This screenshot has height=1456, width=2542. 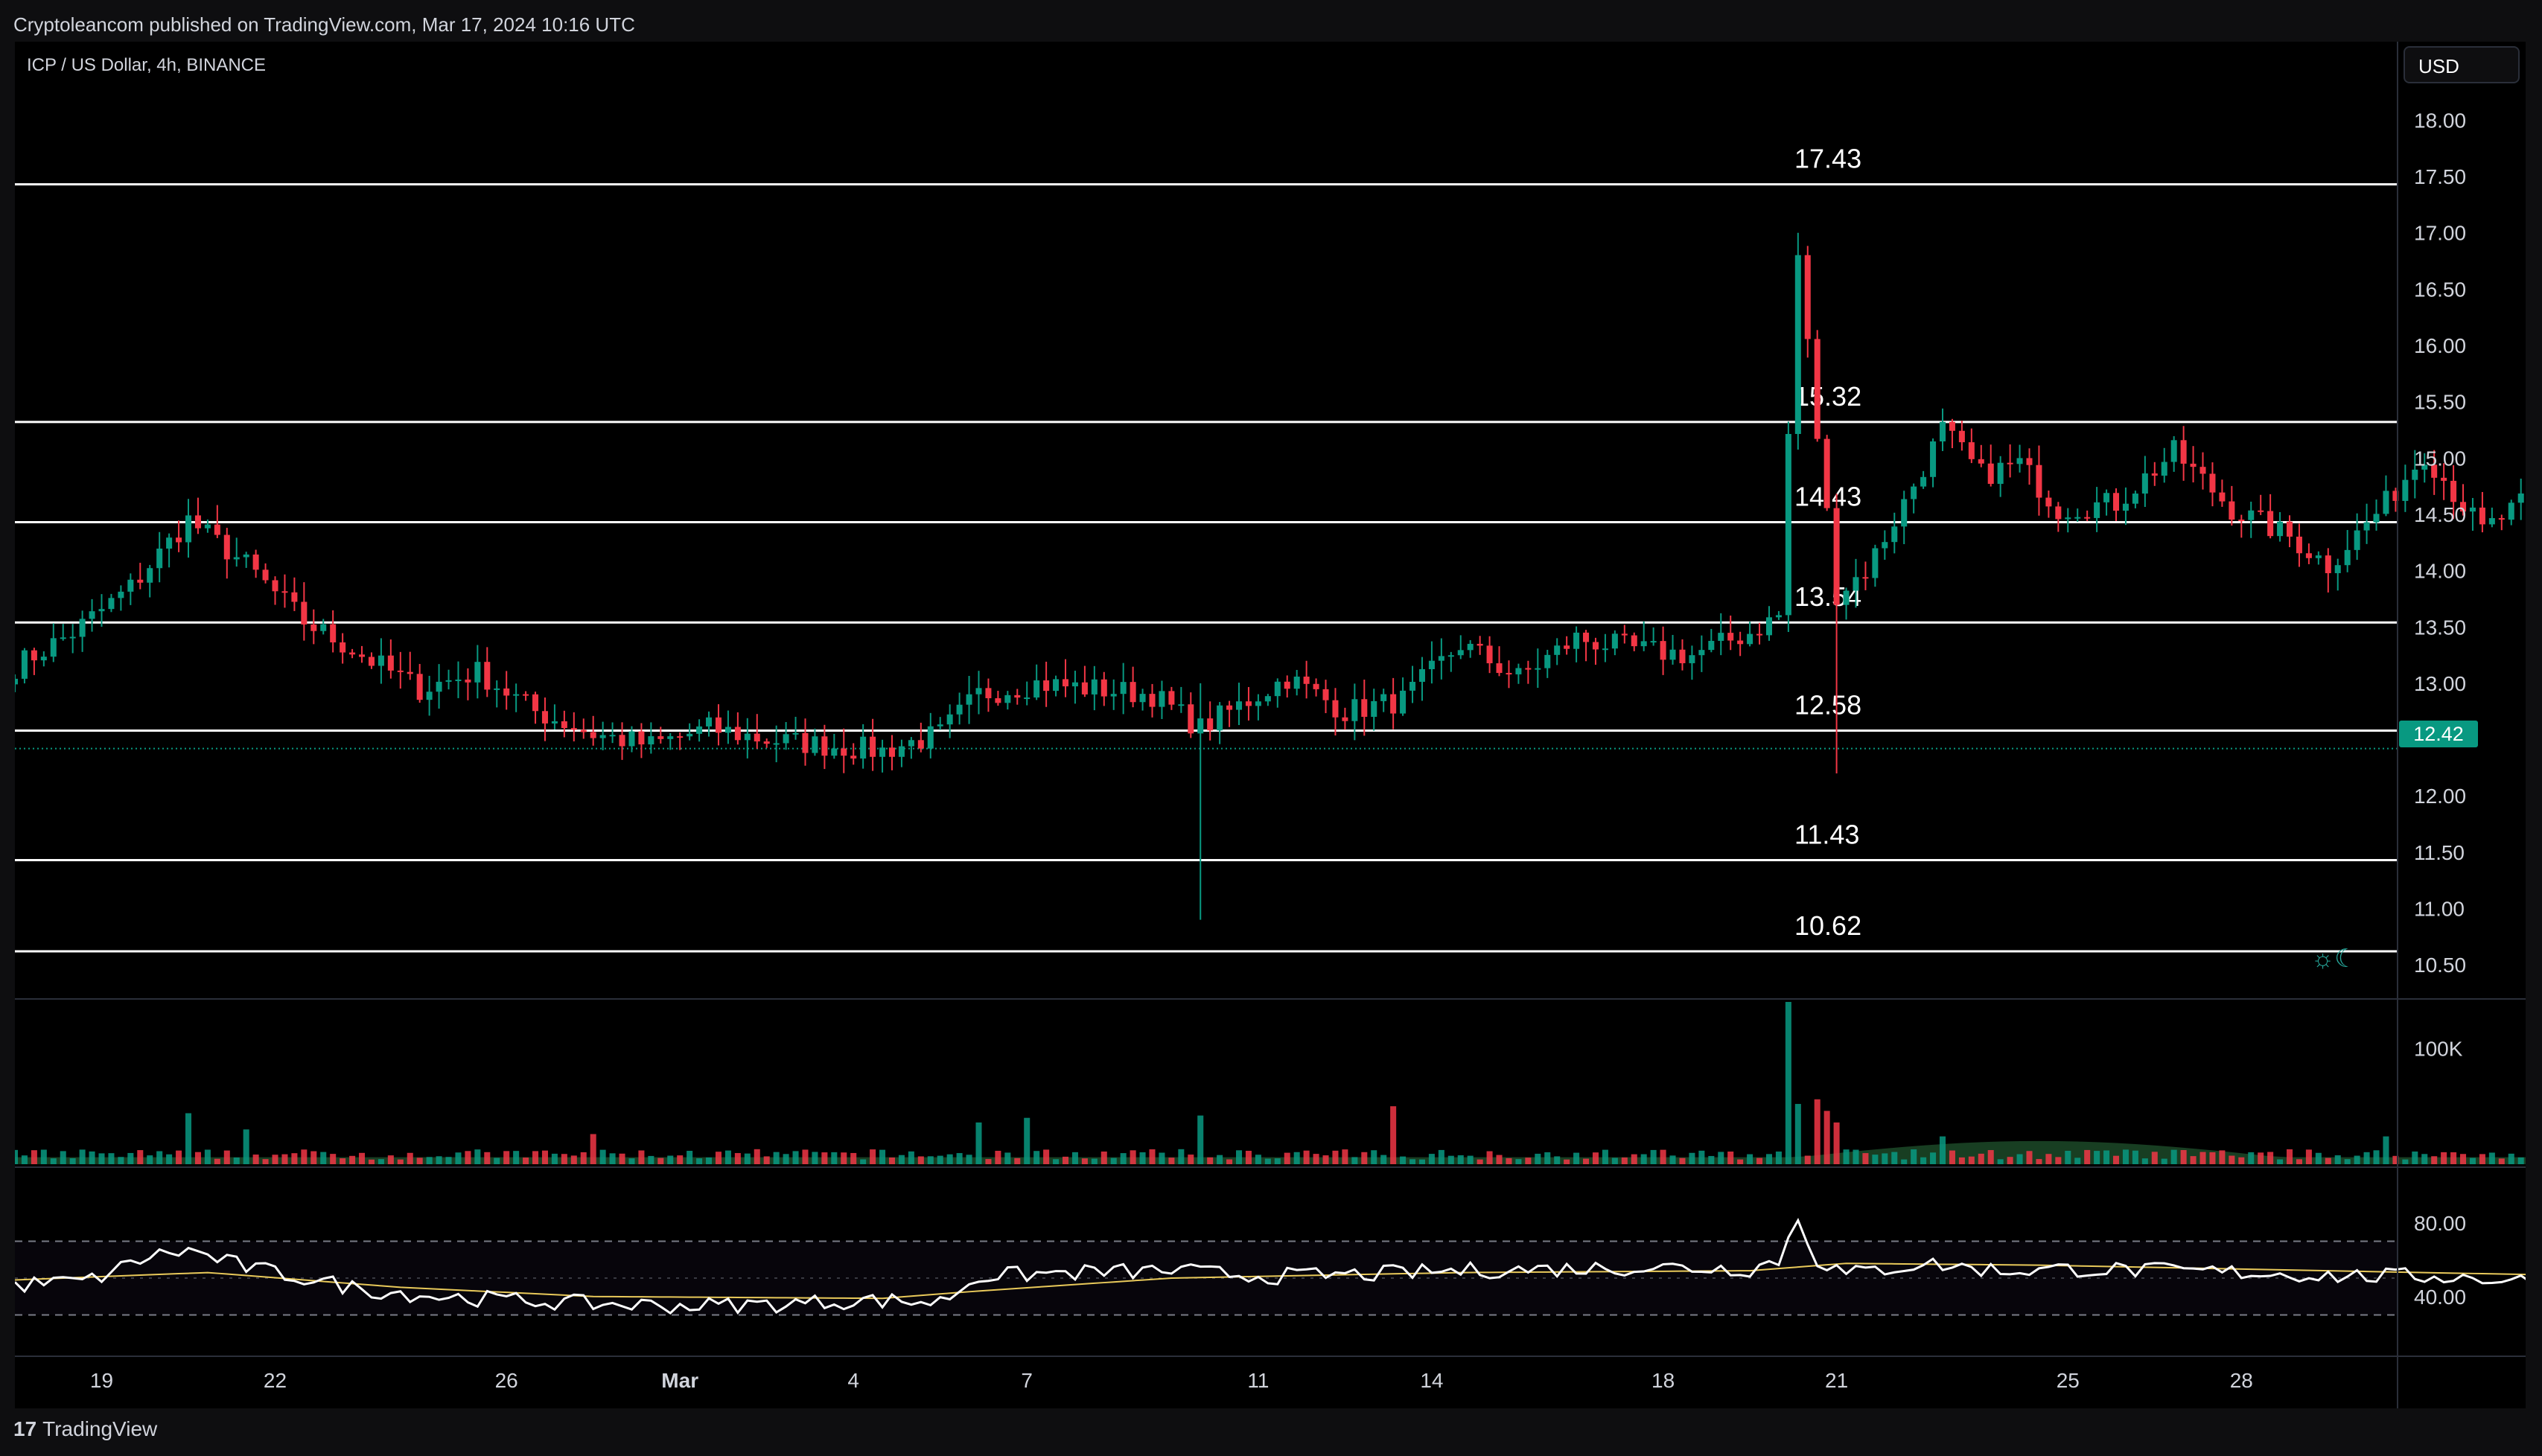 I want to click on currency-button: USD, so click(x=2462, y=64).